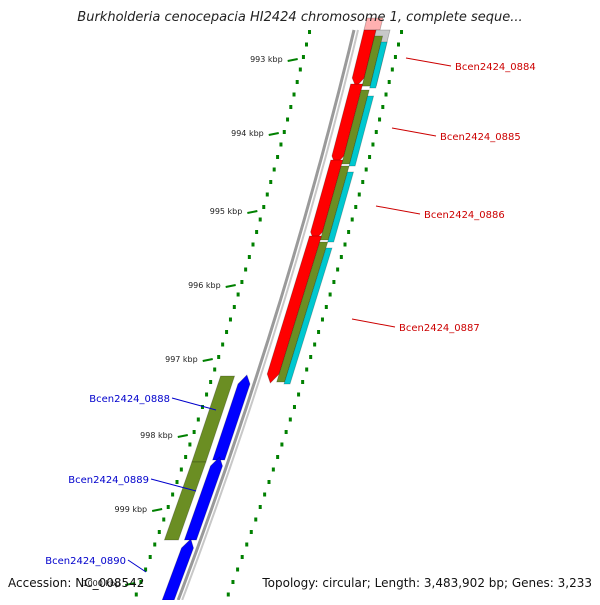 The width and height of the screenshot is (600, 605). Describe the element at coordinates (181, 359) in the screenshot. I see `ruler-label: 997 kbp` at that location.